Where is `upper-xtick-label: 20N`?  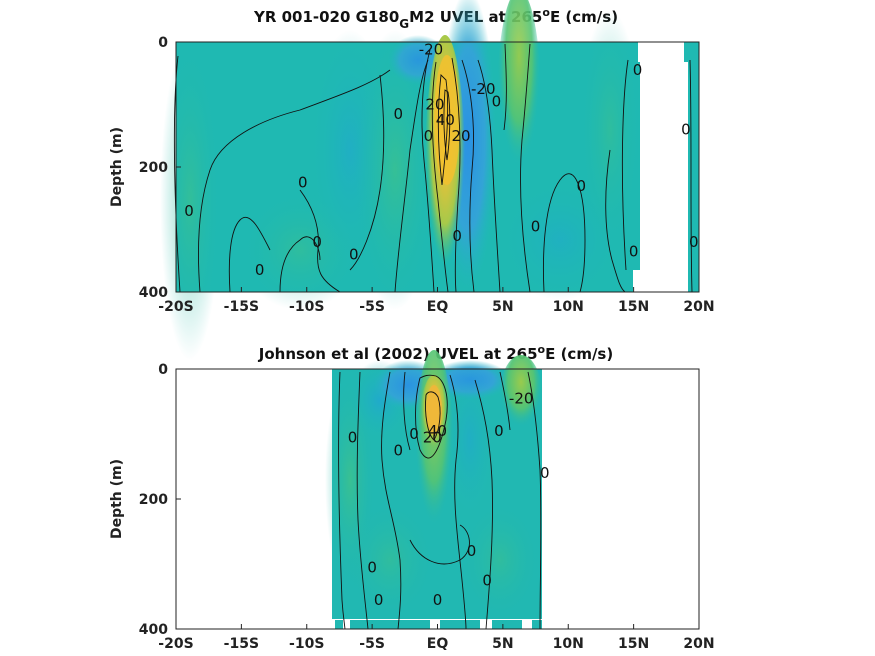
upper-xtick-label: 20N is located at coordinates (698, 307).